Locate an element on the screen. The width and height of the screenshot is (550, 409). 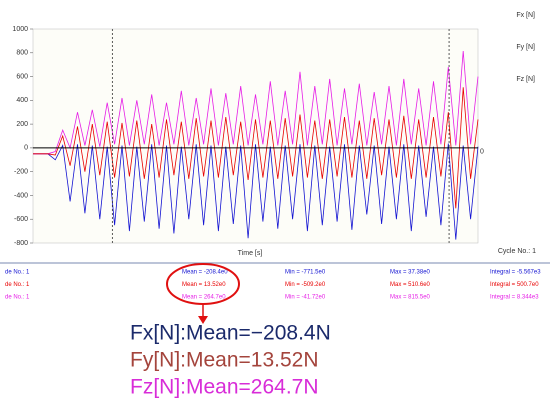
table-cell: Mean = 264.7e0 is located at coordinates (204, 298).